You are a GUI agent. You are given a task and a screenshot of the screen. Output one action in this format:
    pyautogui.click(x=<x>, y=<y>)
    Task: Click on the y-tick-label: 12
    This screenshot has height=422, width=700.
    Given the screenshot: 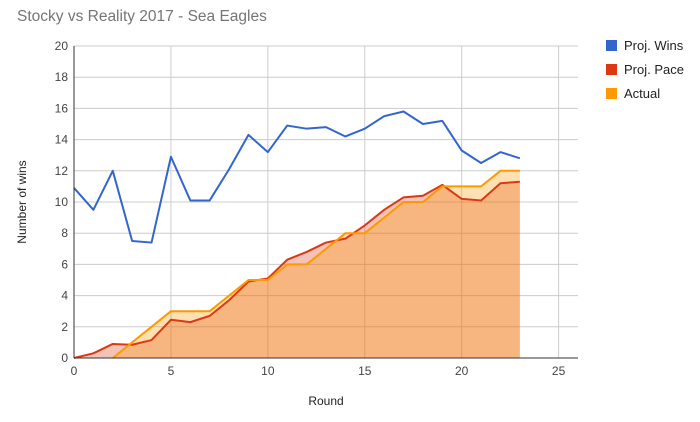 What is the action you would take?
    pyautogui.click(x=62, y=171)
    